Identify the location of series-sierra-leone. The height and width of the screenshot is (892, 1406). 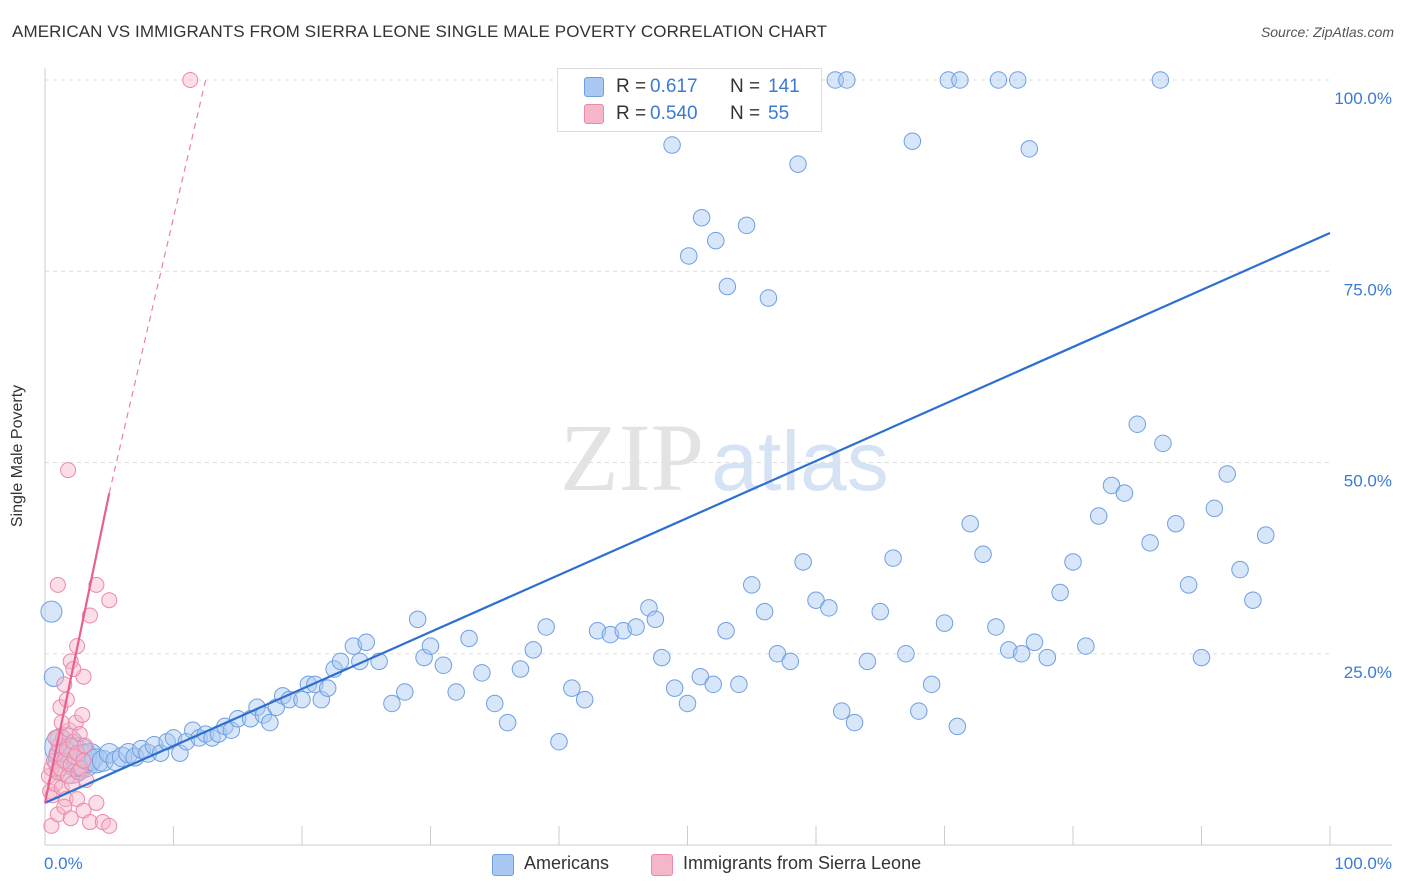
(119, 453).